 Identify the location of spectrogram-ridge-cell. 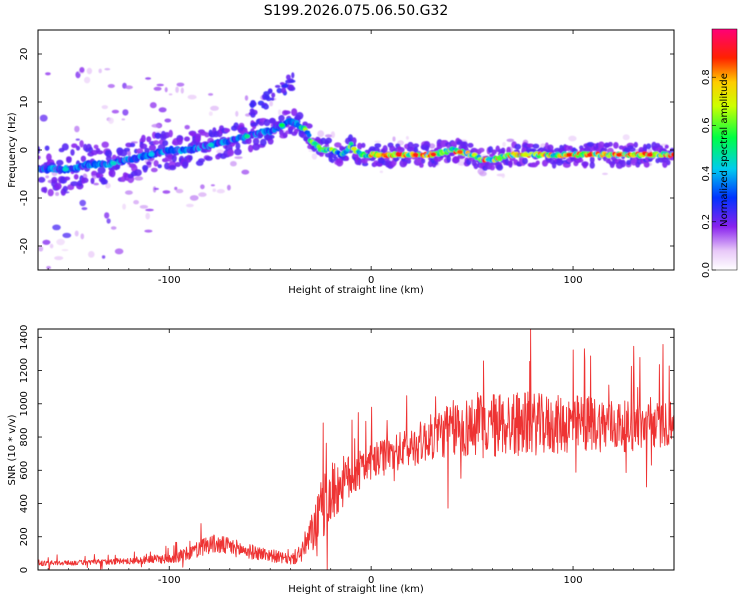
(672, 154).